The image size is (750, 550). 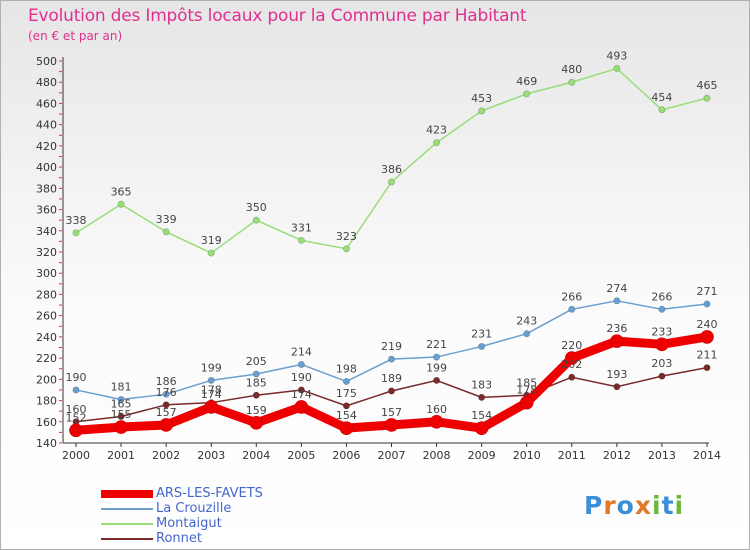 I want to click on y-tick-label: 240, so click(x=46, y=337).